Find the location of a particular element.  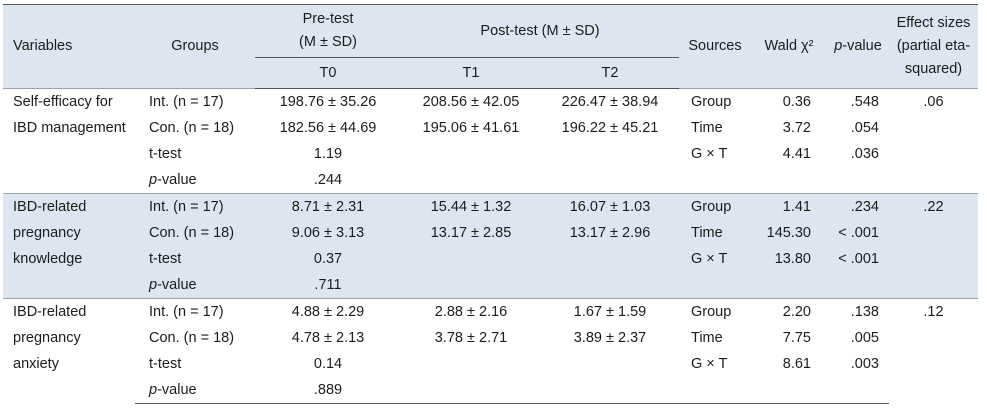

t0-cell: .711 is located at coordinates (328, 285).